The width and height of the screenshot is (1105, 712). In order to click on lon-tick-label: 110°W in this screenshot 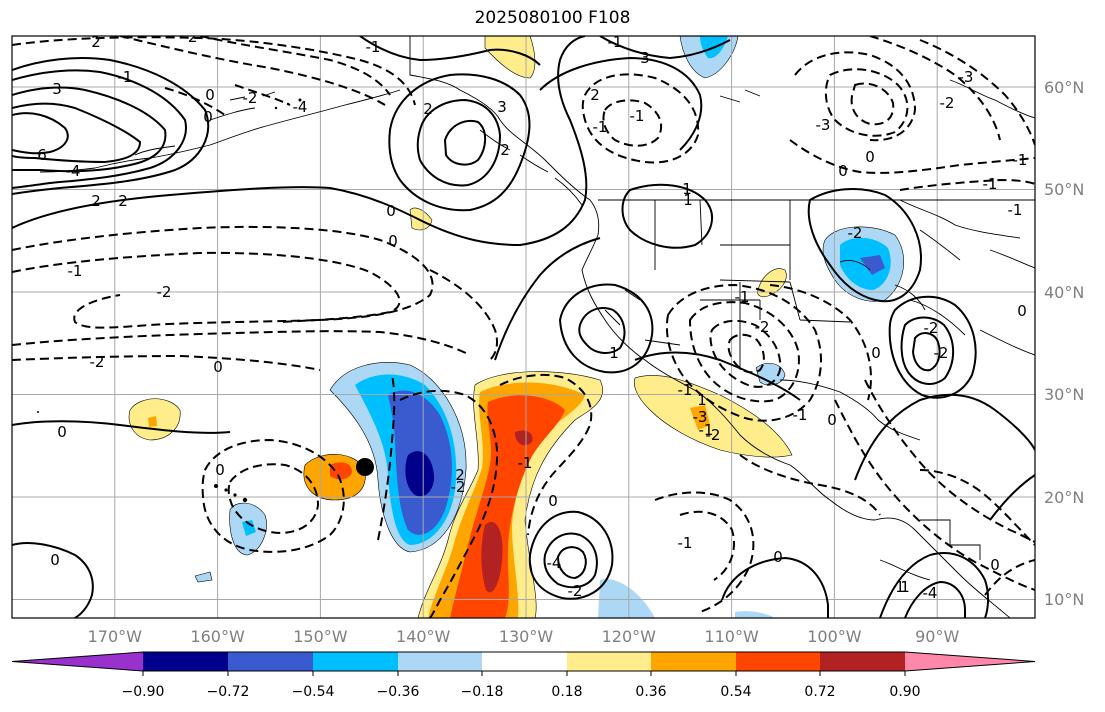, I will do `click(731, 636)`.